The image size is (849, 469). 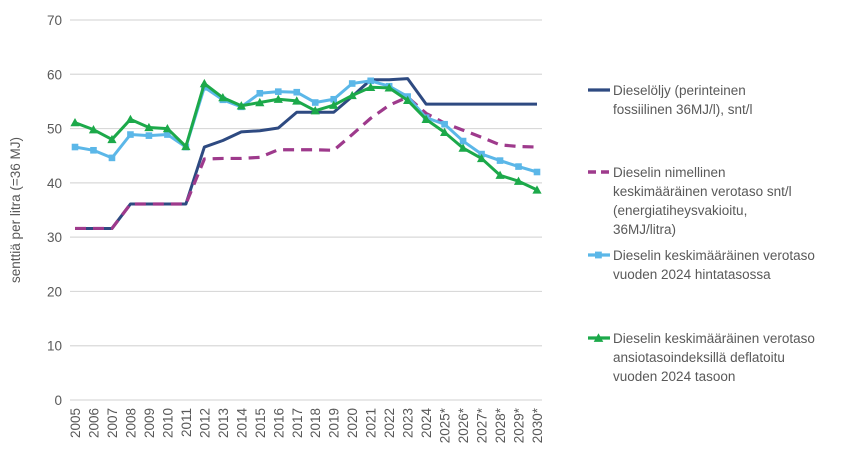 What do you see at coordinates (223, 423) in the screenshot?
I see `x-tick-label: 2013` at bounding box center [223, 423].